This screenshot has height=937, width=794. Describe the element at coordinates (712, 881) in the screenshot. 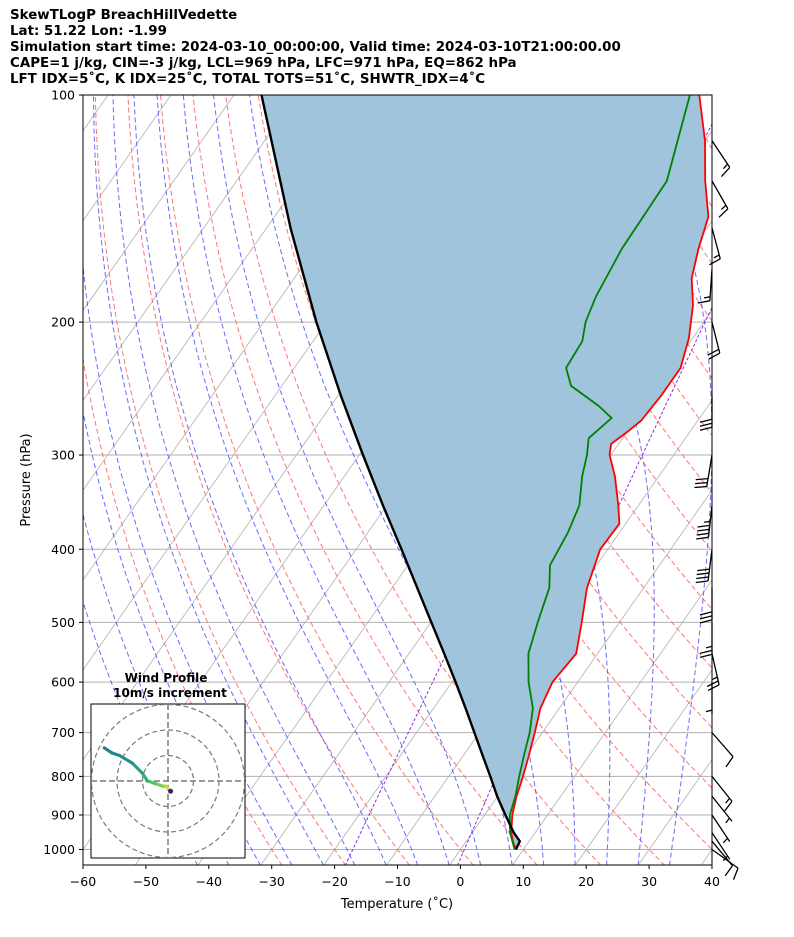

I see `x-tick-label: 40` at that location.